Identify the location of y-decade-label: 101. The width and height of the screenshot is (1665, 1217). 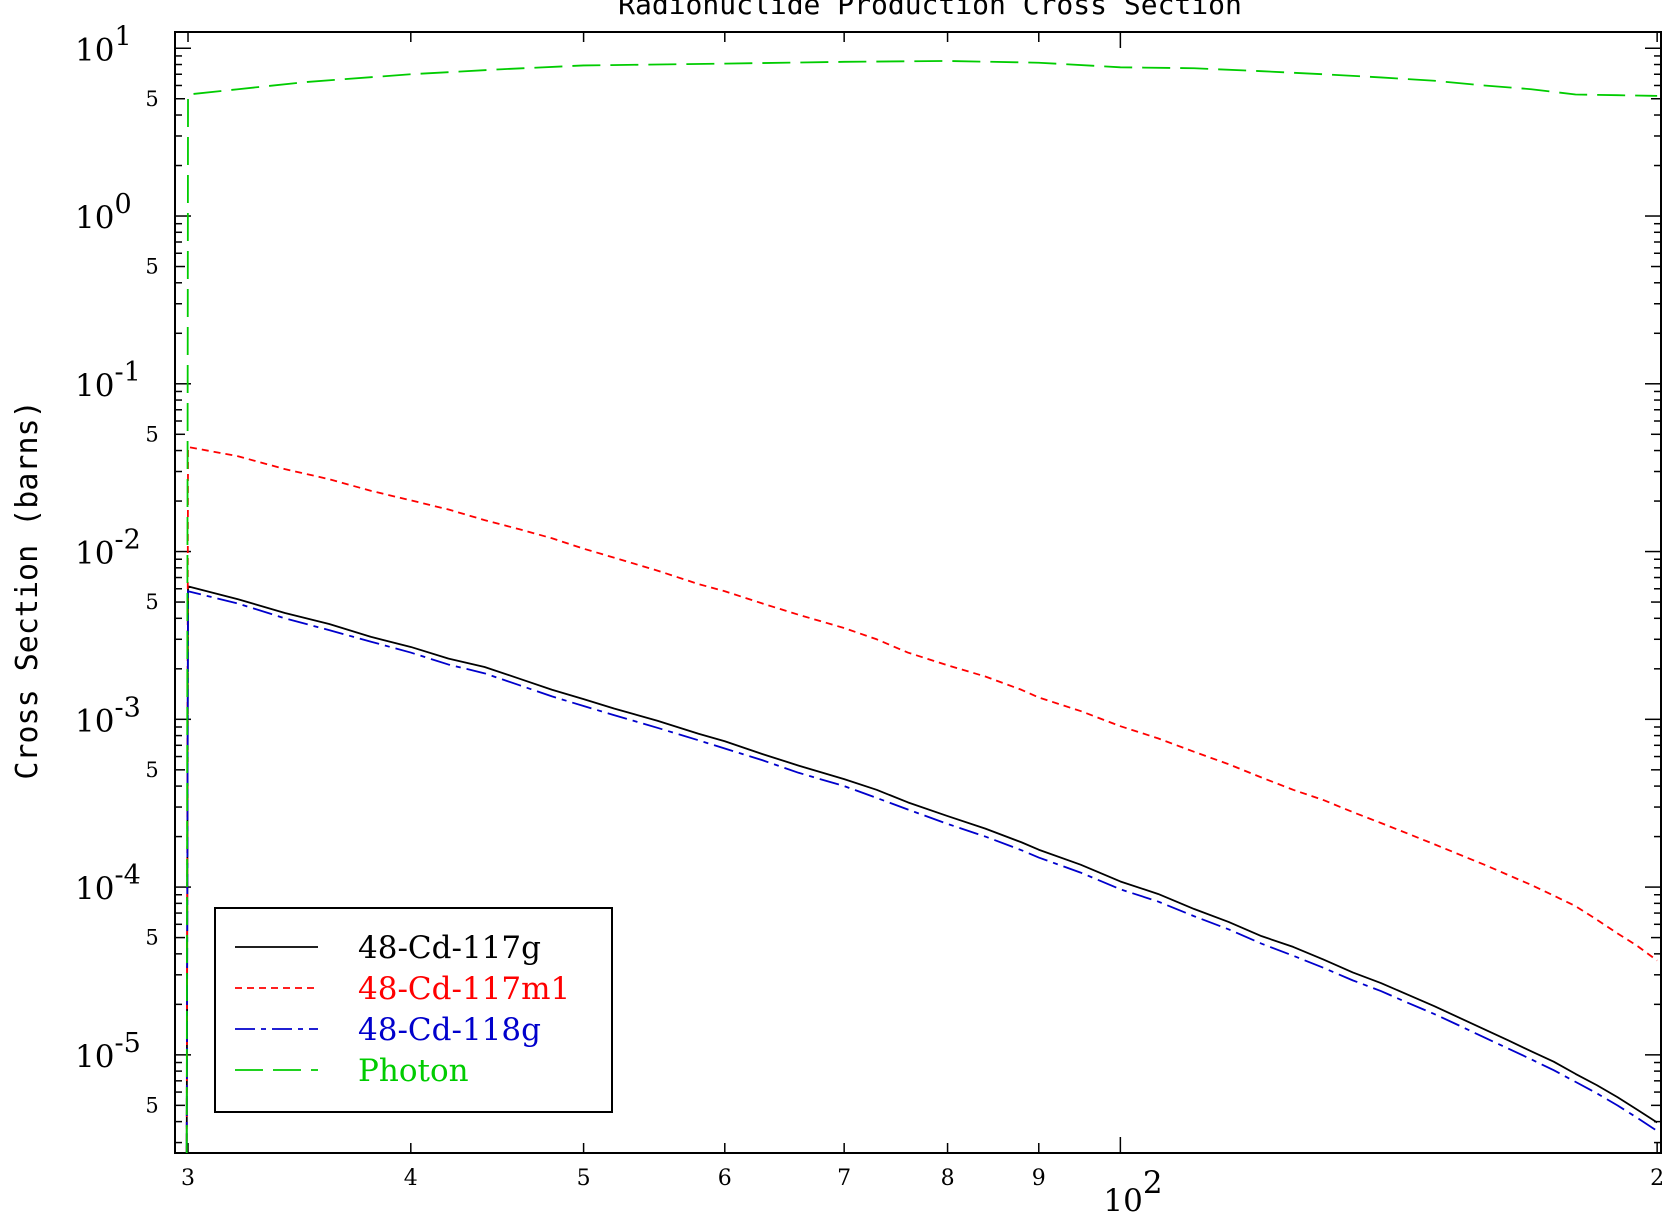
(103, 44).